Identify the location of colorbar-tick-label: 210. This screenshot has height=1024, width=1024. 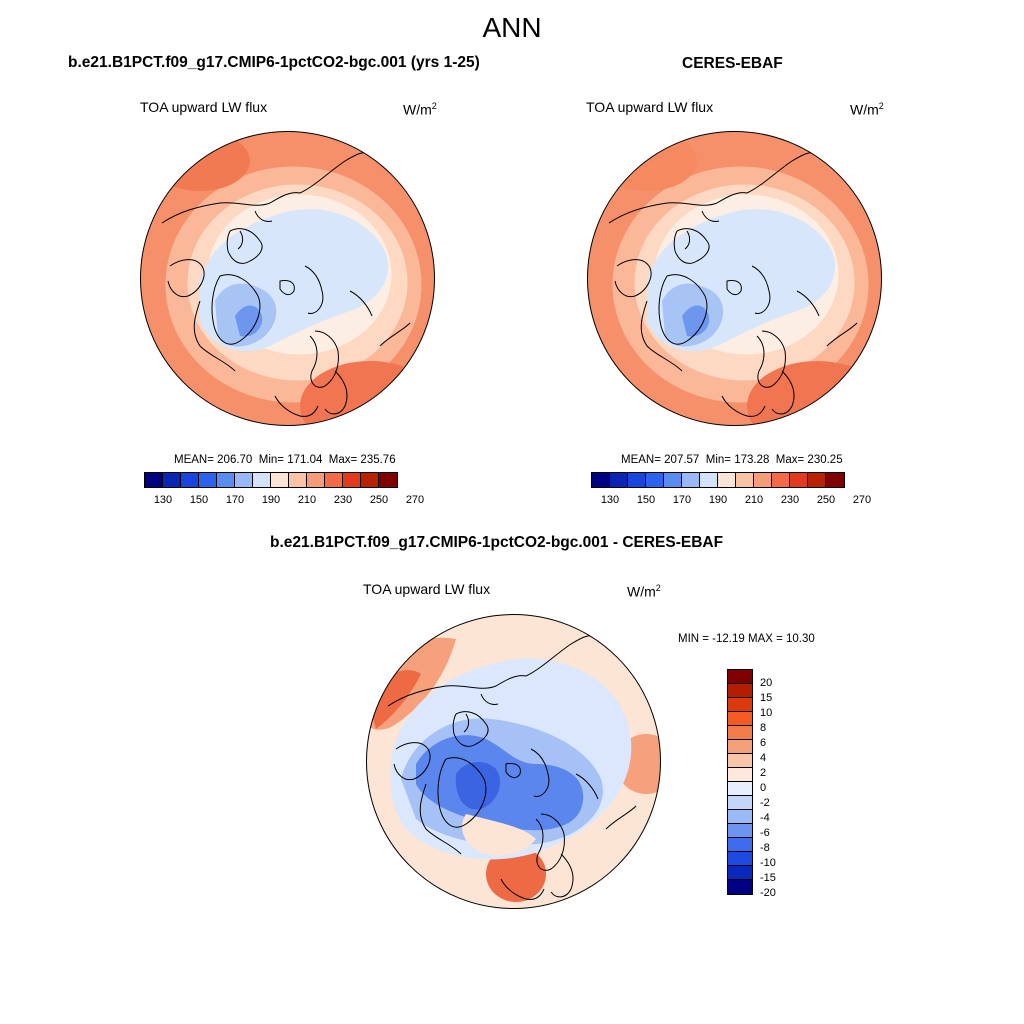
(754, 500).